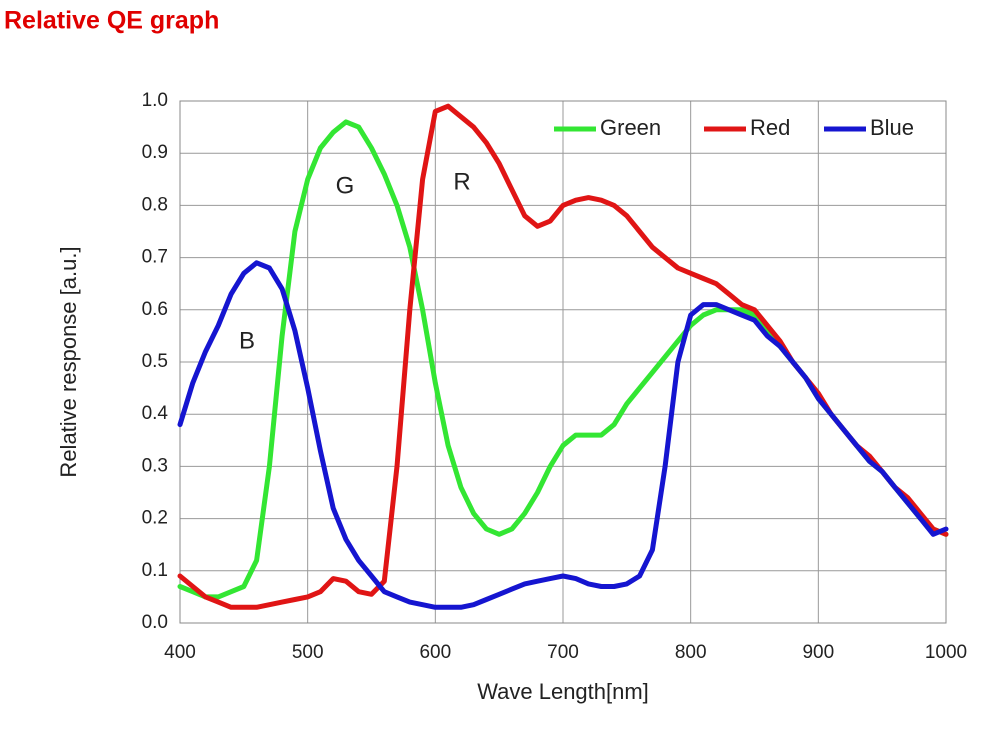 The image size is (1000, 736). What do you see at coordinates (155, 204) in the screenshot?
I see `y-tick-label: 0.8` at bounding box center [155, 204].